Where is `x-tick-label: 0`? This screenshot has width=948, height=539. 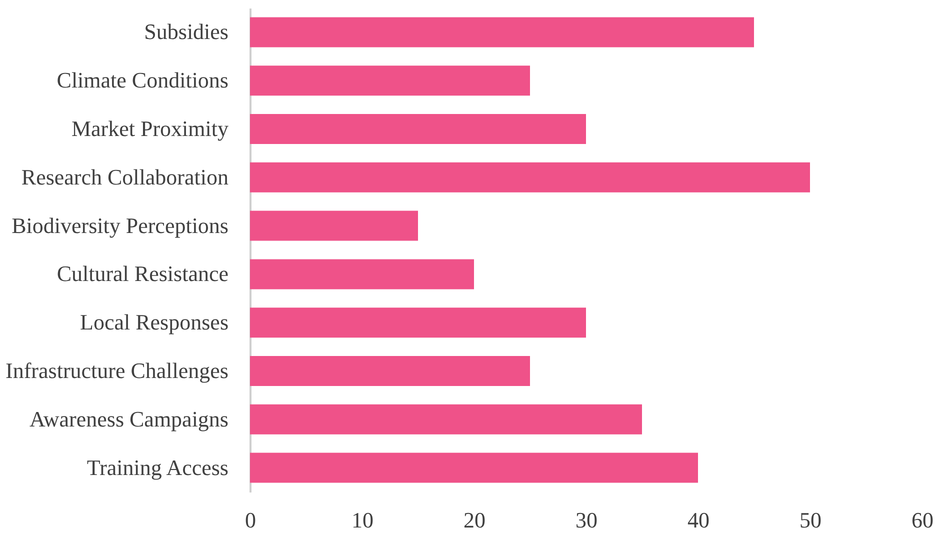 x-tick-label: 0 is located at coordinates (250, 520).